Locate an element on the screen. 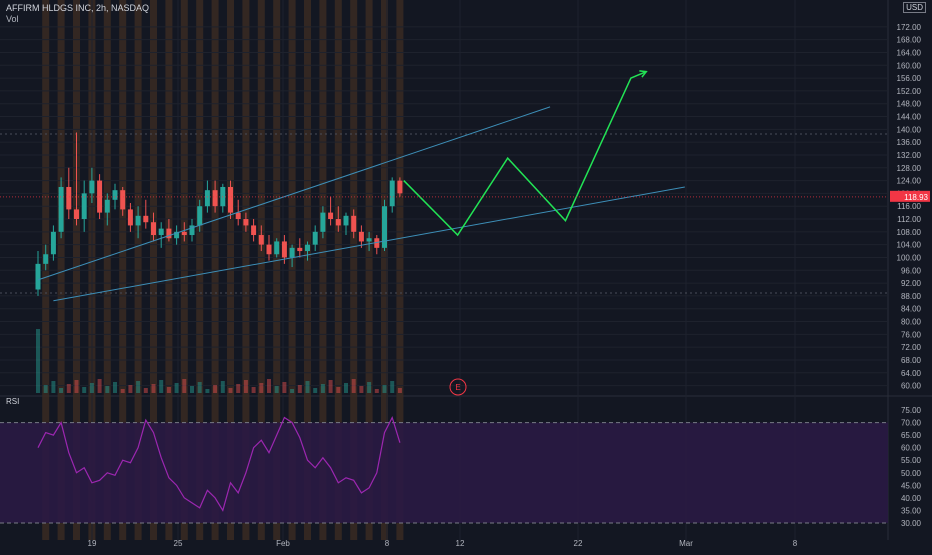 The height and width of the screenshot is (555, 932). rsi-line is located at coordinates (219, 463).